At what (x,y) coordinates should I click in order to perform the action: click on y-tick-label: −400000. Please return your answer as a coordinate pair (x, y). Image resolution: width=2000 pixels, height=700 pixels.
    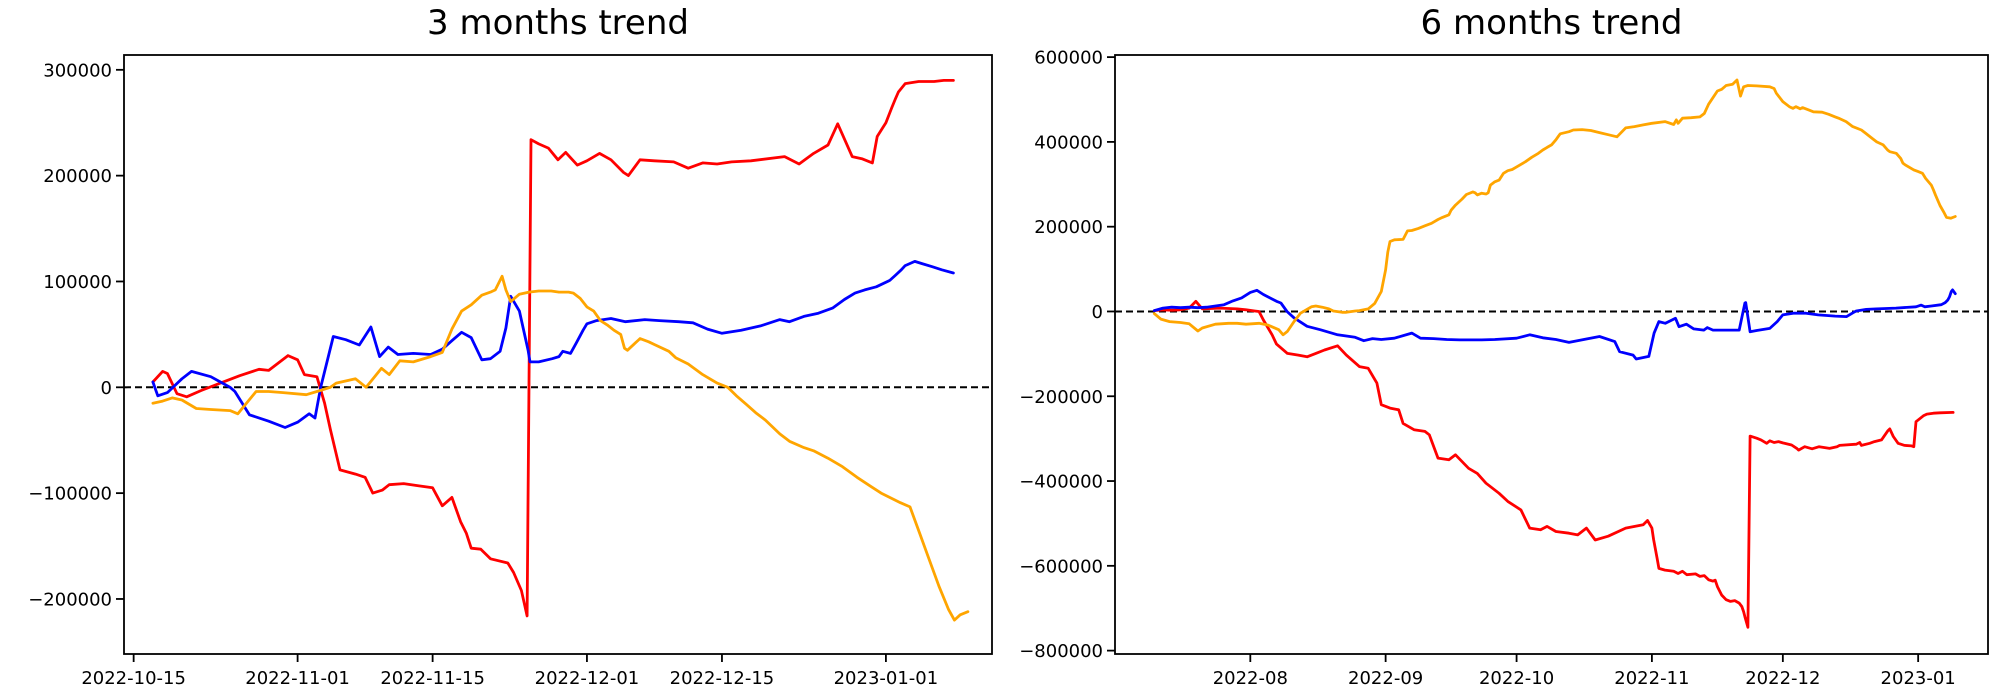
    Looking at the image, I should click on (1061, 482).